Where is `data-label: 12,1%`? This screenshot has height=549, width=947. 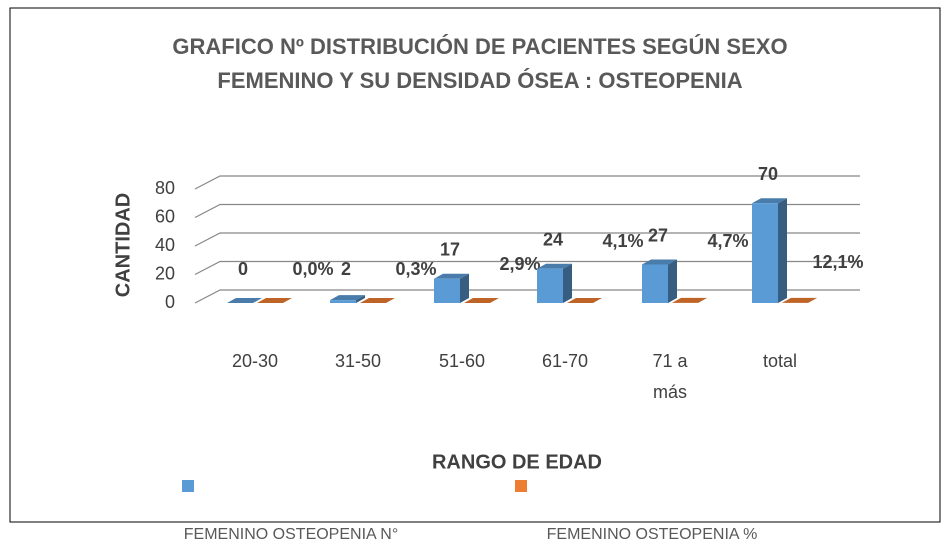
data-label: 12,1% is located at coordinates (837, 262).